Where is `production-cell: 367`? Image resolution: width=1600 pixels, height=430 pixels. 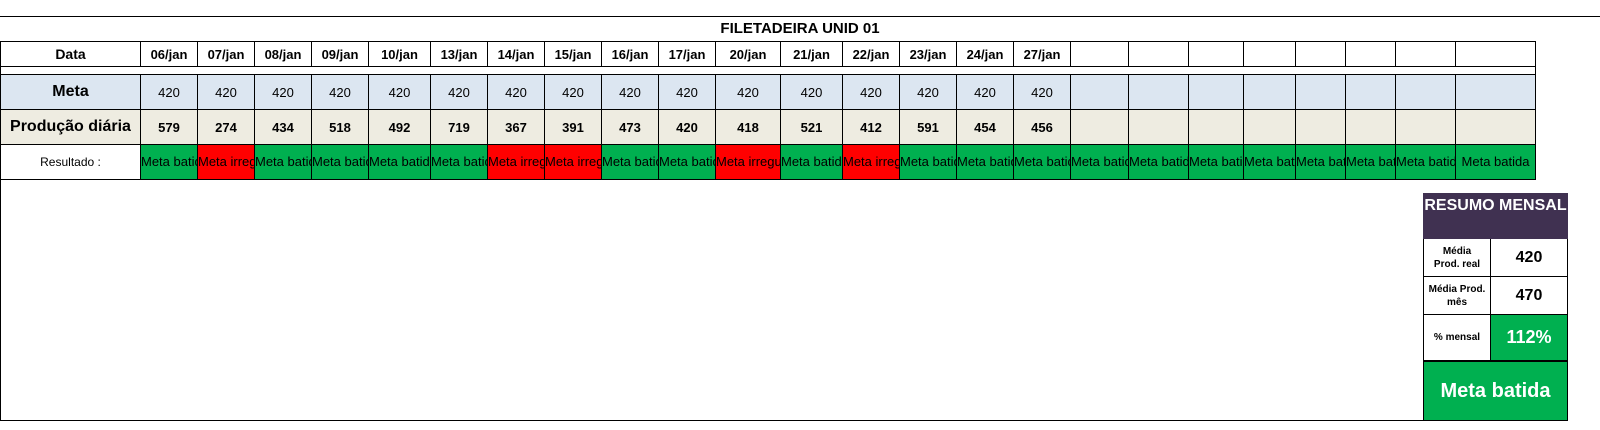 production-cell: 367 is located at coordinates (516, 127).